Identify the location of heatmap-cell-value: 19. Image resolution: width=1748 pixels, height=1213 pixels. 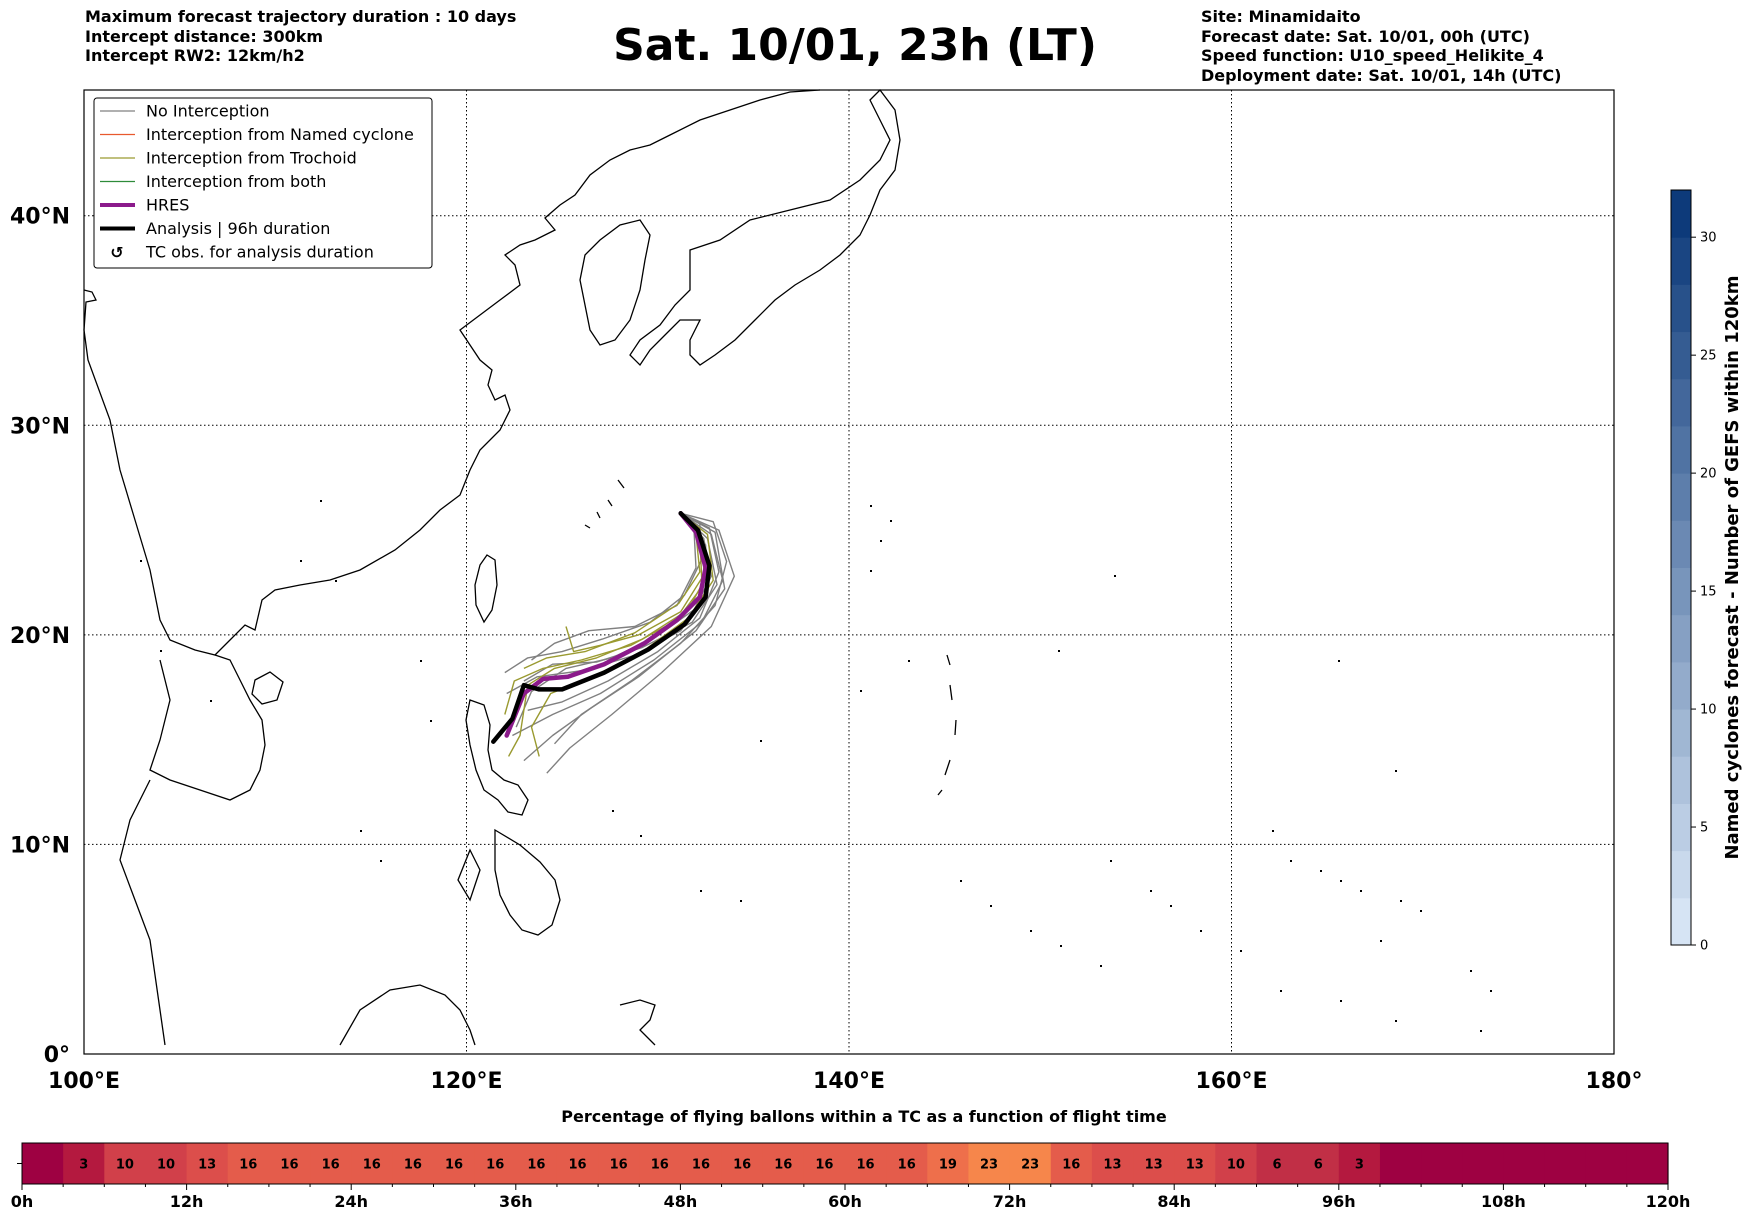
(948, 1165).